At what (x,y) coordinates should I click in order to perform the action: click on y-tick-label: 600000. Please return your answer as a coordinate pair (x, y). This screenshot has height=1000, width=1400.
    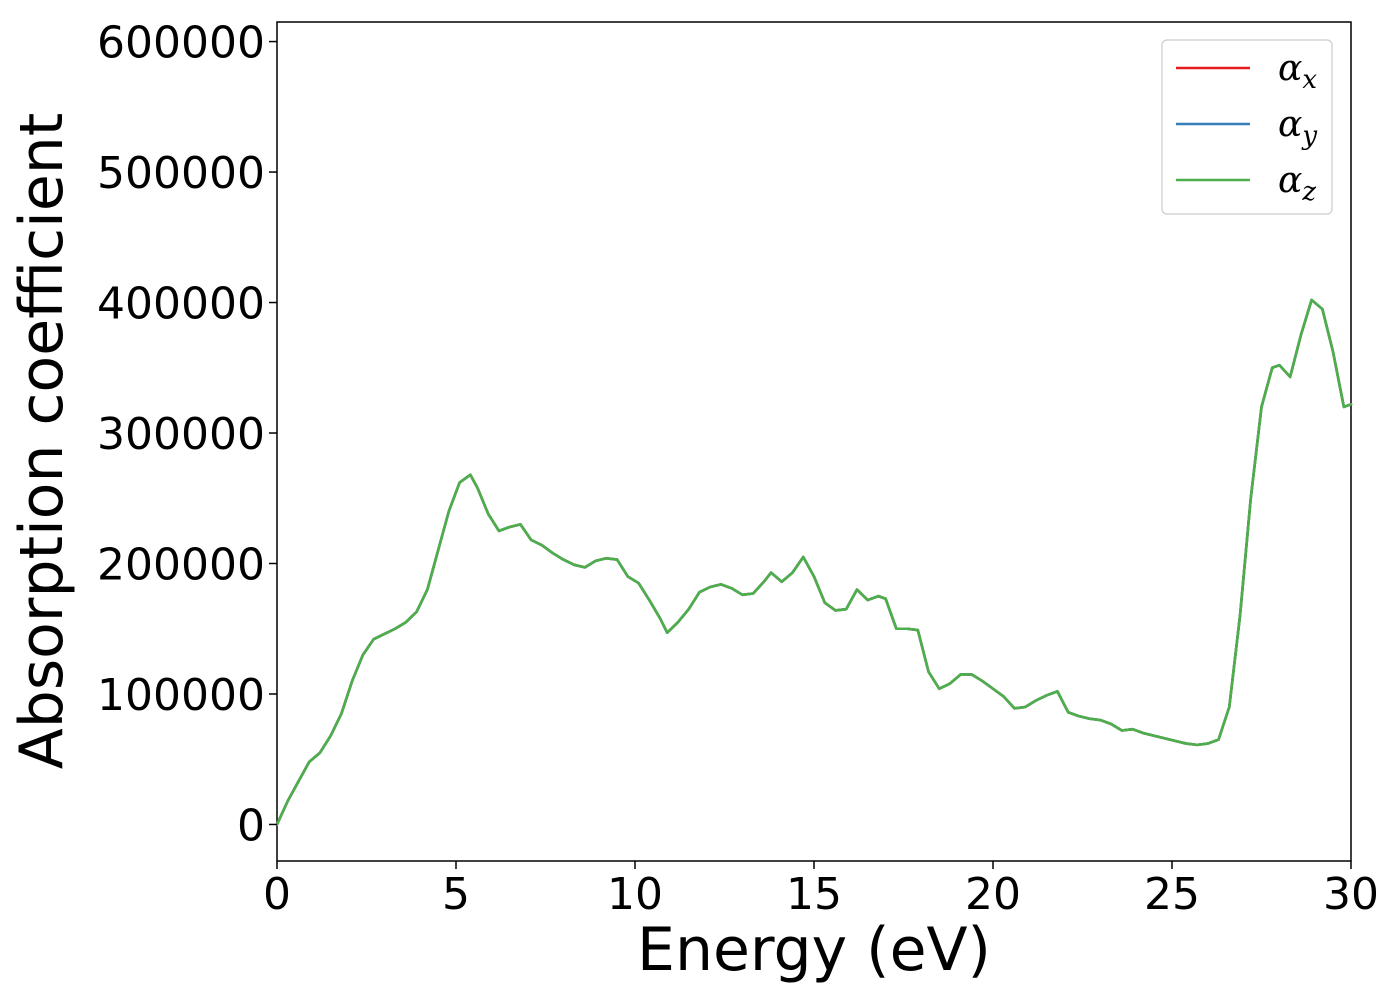
    Looking at the image, I should click on (181, 43).